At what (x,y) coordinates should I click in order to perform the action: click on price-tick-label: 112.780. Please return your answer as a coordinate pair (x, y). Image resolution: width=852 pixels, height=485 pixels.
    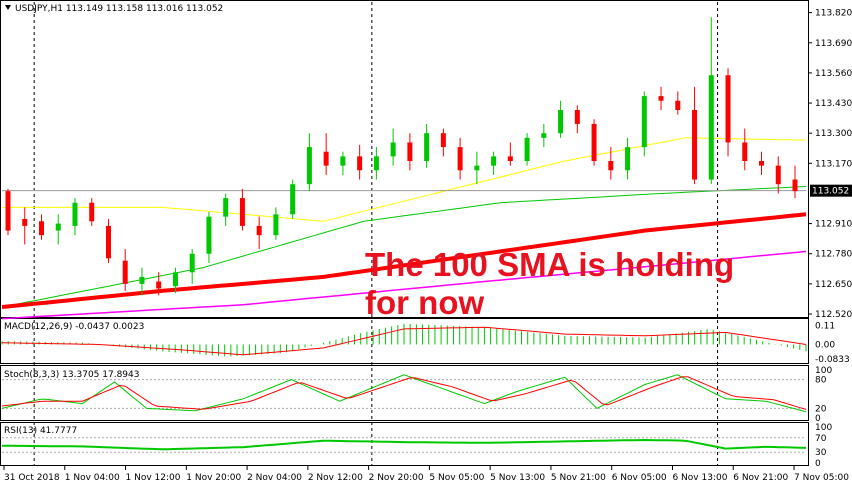
    Looking at the image, I should click on (833, 255).